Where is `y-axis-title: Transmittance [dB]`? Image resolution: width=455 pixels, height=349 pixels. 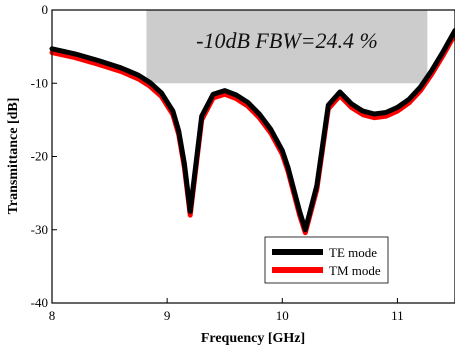
y-axis-title: Transmittance [dB] is located at coordinates (13, 156).